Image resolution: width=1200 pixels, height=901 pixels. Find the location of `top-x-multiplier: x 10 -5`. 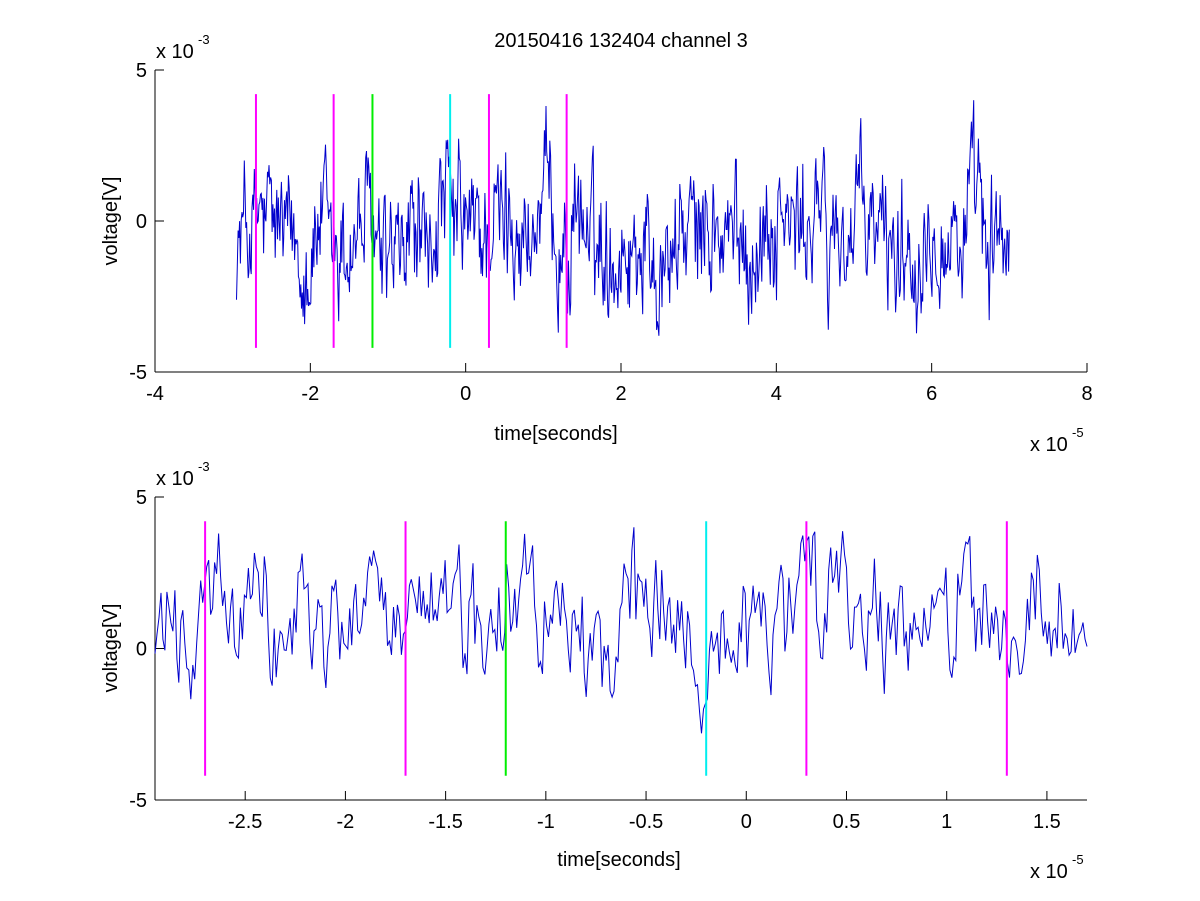

top-x-multiplier: x 10 -5 is located at coordinates (1057, 440).